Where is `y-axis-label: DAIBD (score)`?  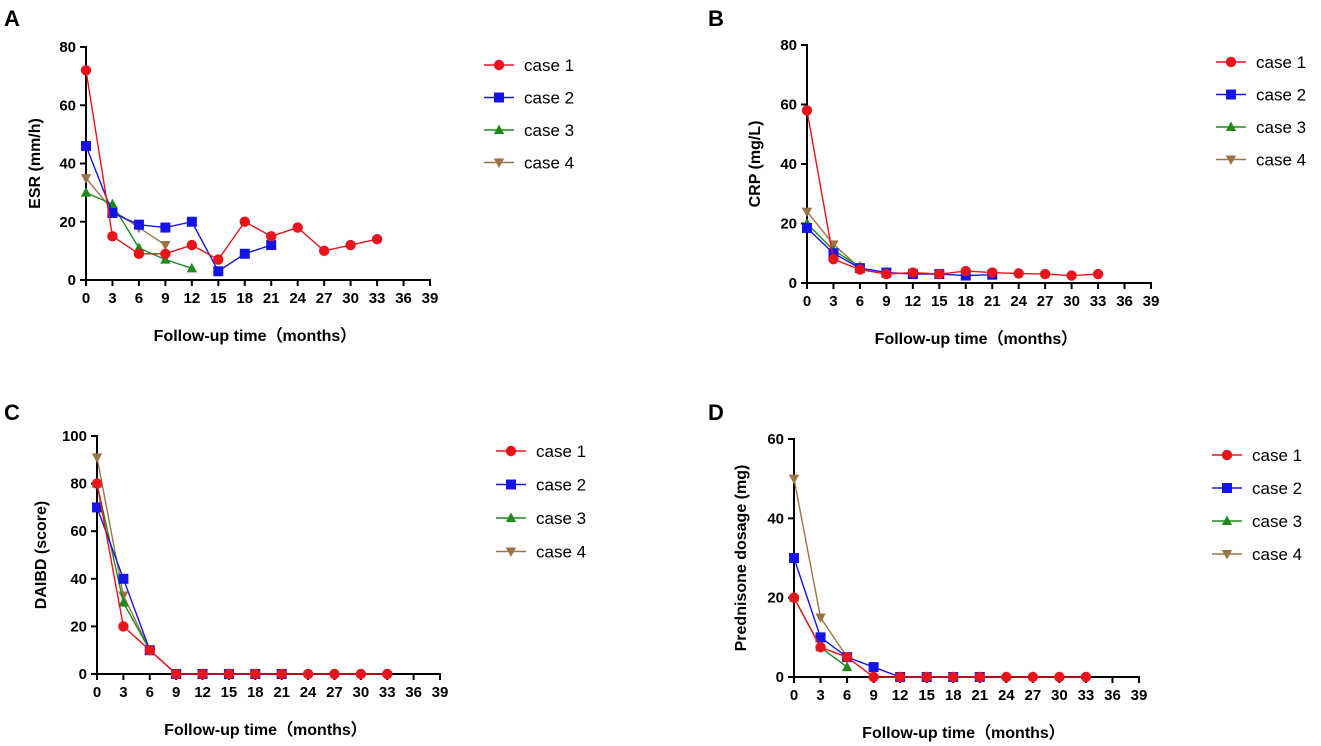
y-axis-label: DAIBD (score) is located at coordinates (41, 555).